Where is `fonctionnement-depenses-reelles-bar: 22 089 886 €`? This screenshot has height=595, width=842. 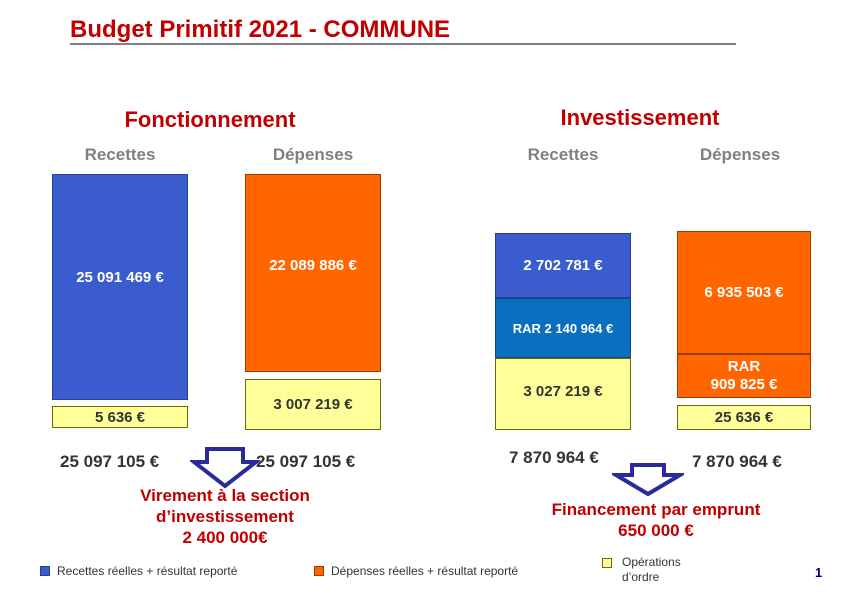 fonctionnement-depenses-reelles-bar: 22 089 886 € is located at coordinates (313, 273).